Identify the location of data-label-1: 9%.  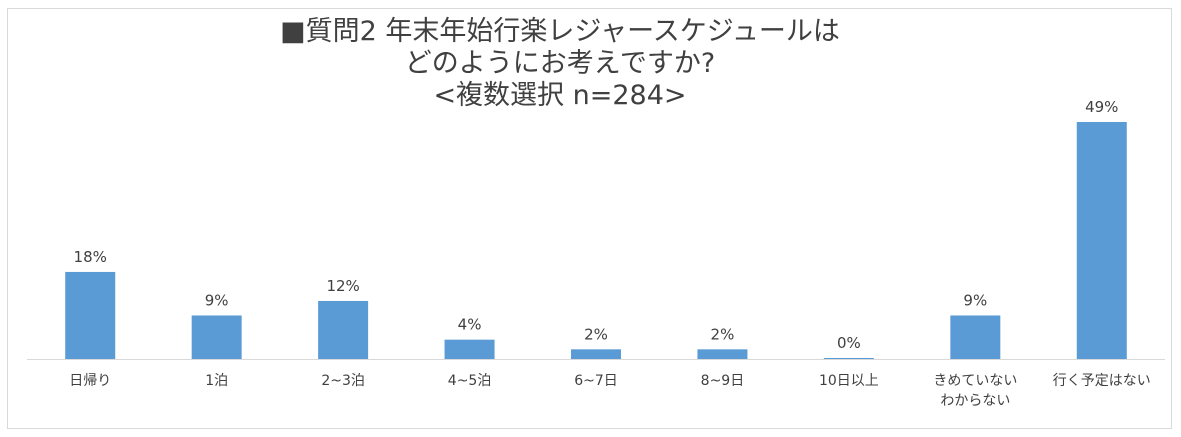
(217, 300).